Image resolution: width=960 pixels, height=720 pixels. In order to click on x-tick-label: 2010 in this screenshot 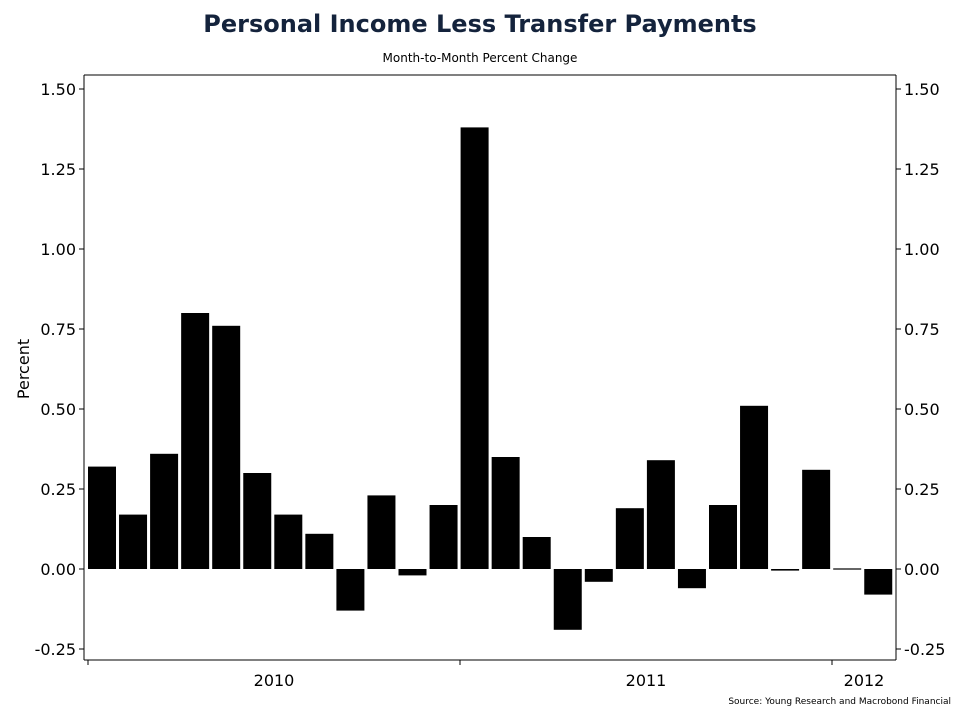, I will do `click(274, 680)`.